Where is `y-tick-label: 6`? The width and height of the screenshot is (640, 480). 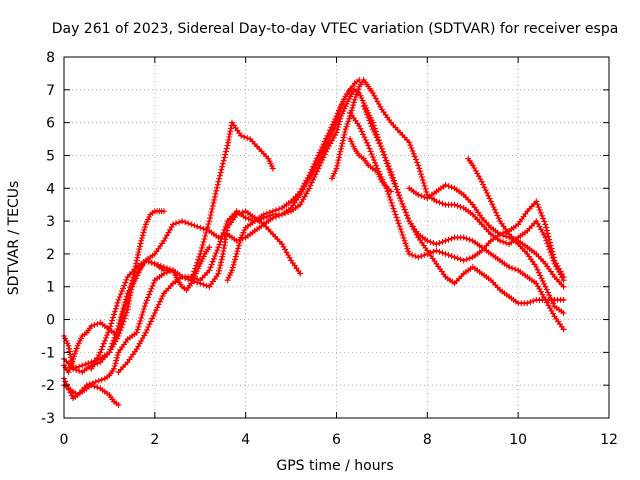
y-tick-label: 6 is located at coordinates (50, 124).